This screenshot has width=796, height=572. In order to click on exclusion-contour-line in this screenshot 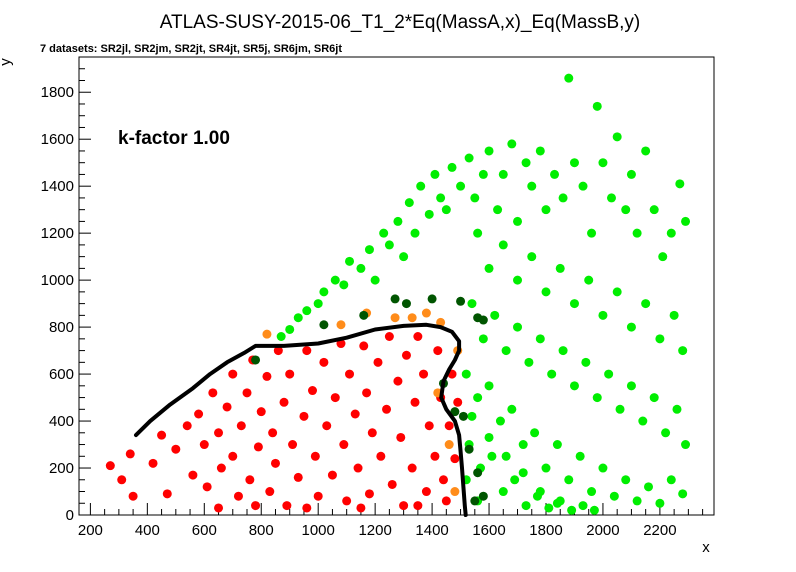, I will do `click(301, 419)`.